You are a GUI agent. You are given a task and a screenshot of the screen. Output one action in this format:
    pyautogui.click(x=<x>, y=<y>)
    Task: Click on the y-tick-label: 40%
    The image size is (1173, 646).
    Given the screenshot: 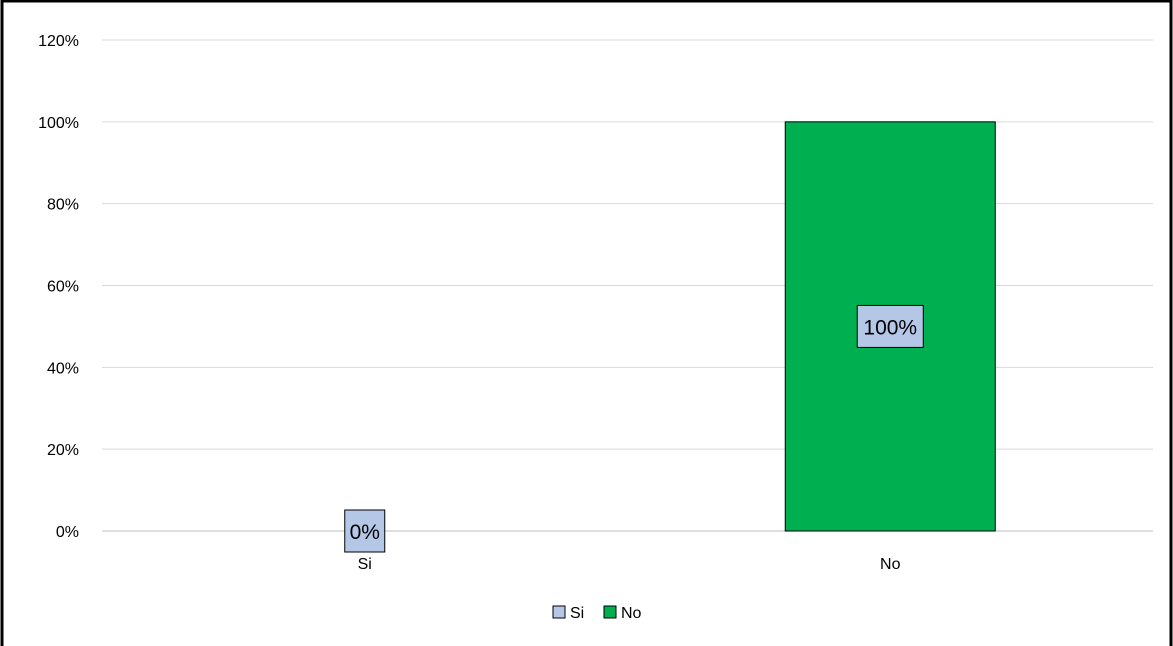 What is the action you would take?
    pyautogui.click(x=63, y=368)
    